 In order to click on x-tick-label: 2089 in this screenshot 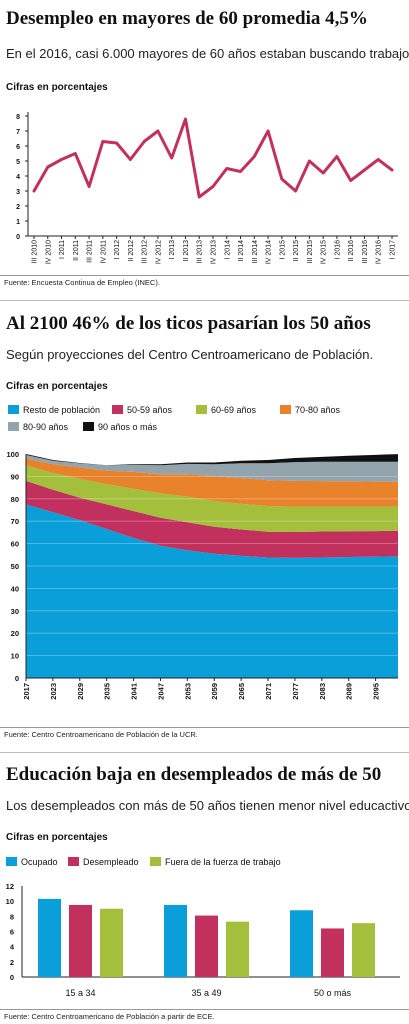, I will do `click(349, 691)`.